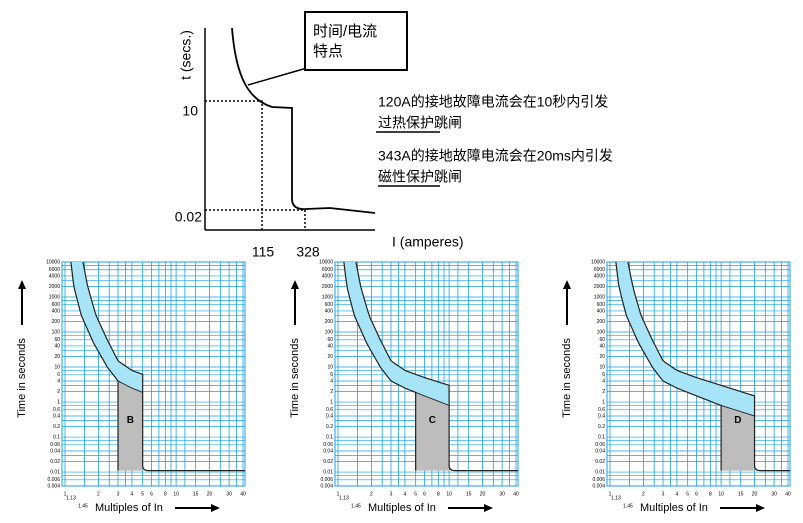 This screenshot has width=803, height=523. Describe the element at coordinates (495, 156) in the screenshot. I see `note-text: 343A的接地故障电流会在20ms内引发` at that location.